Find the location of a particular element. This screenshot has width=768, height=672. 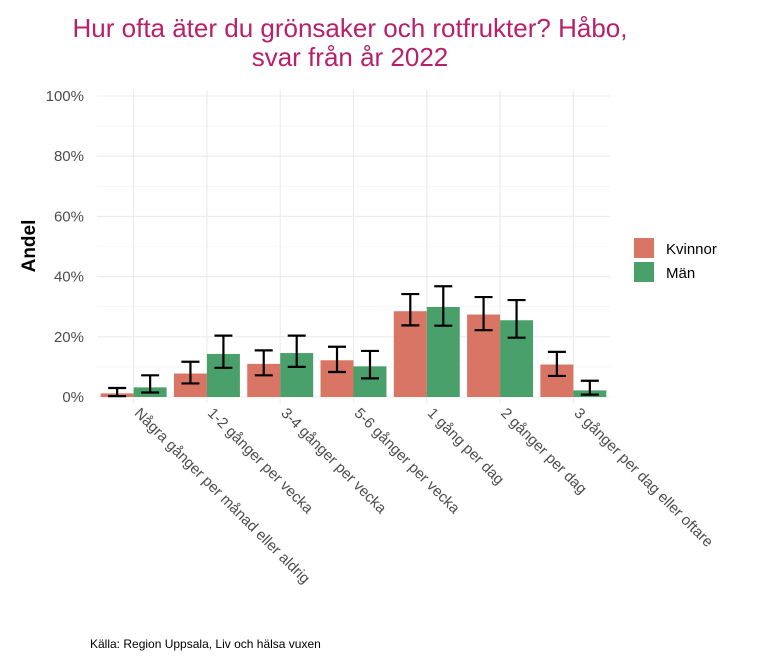

x-tick-label: 3 gånger per dag eller oftare is located at coordinates (644, 478).